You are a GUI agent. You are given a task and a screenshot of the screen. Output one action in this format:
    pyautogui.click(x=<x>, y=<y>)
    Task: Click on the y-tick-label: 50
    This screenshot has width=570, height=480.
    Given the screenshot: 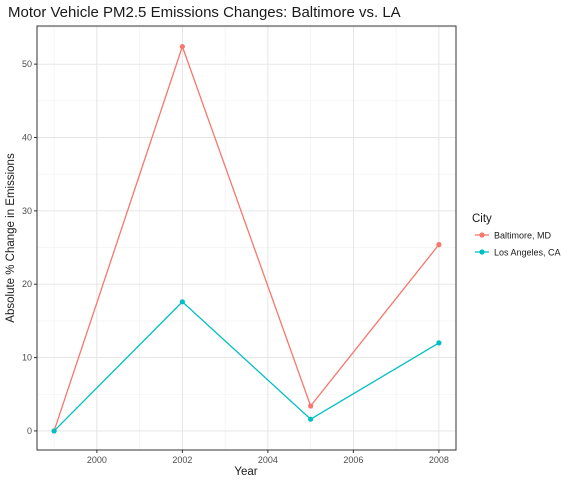 What is the action you would take?
    pyautogui.click(x=27, y=64)
    